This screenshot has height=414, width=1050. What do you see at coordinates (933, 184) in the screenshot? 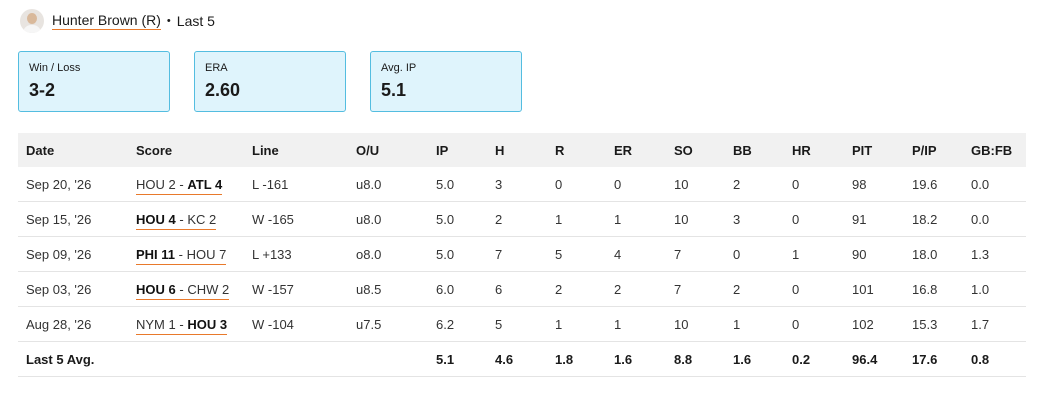
I see `cell: 19.6` at bounding box center [933, 184].